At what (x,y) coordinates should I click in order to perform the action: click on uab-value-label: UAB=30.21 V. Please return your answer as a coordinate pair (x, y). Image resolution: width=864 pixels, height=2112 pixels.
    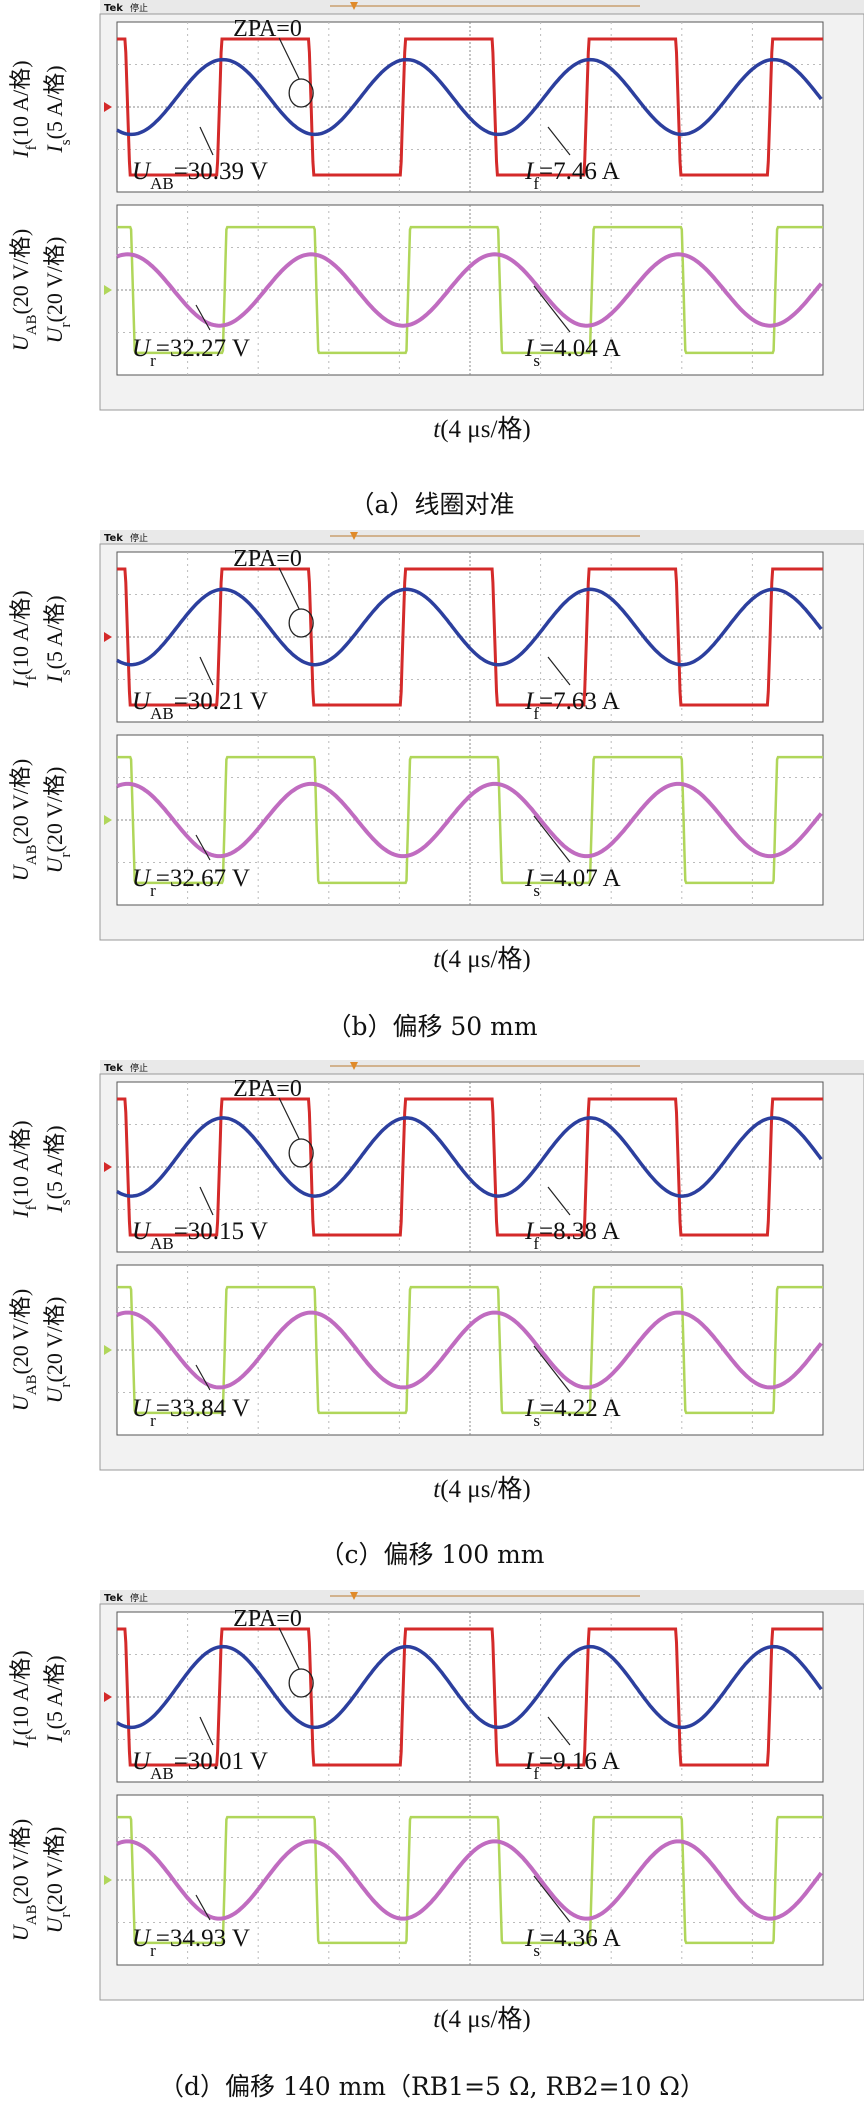
    Looking at the image, I should click on (200, 705).